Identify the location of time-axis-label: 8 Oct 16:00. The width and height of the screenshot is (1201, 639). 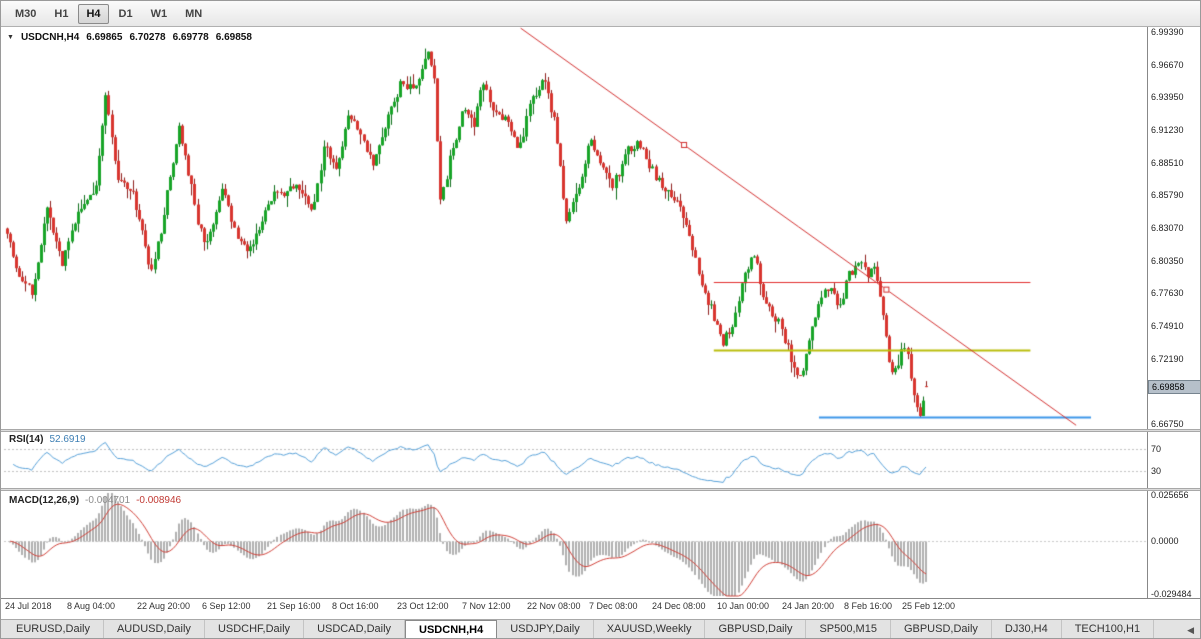
(355, 606).